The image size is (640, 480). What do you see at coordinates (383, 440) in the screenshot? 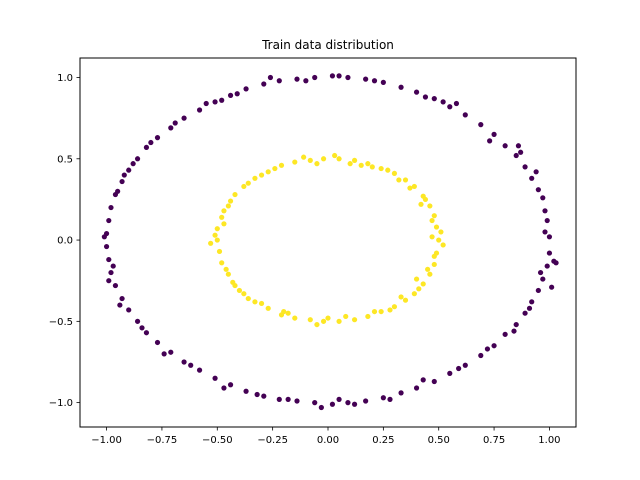
I see `x-tick-label: 0.25` at bounding box center [383, 440].